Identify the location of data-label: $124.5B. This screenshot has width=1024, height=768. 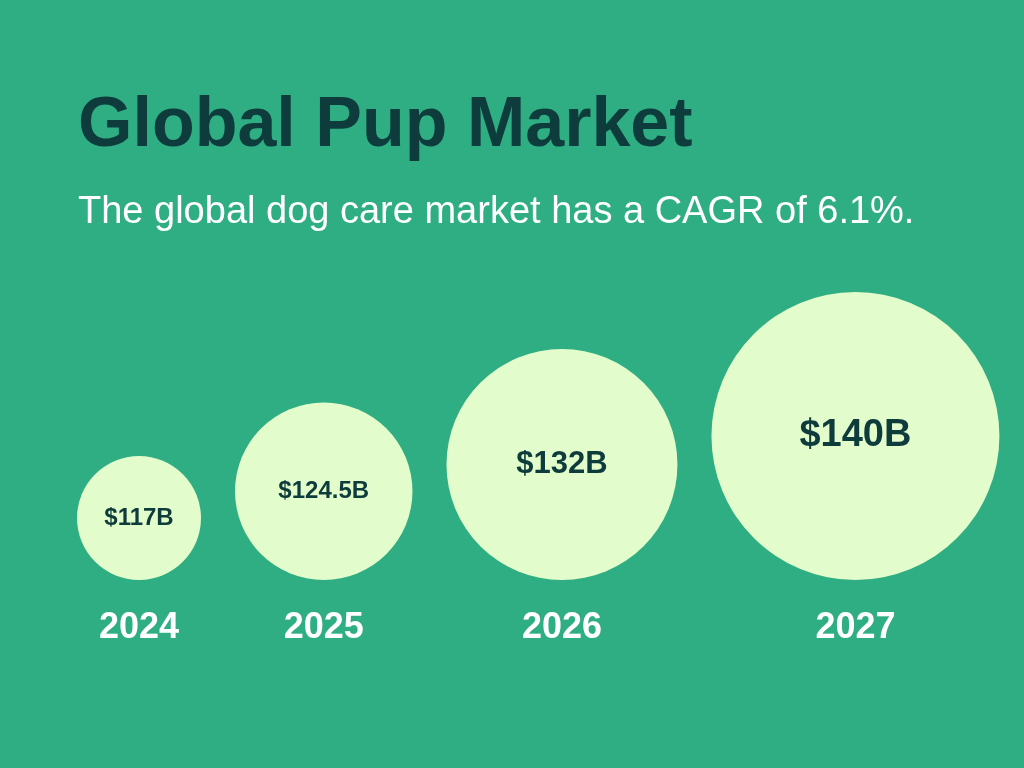
(324, 489).